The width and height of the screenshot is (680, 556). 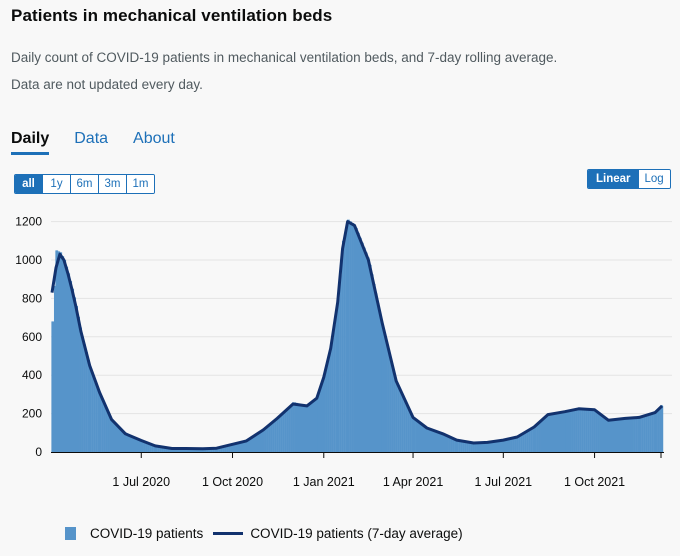 I want to click on y-tick-label: 0, so click(x=38, y=452).